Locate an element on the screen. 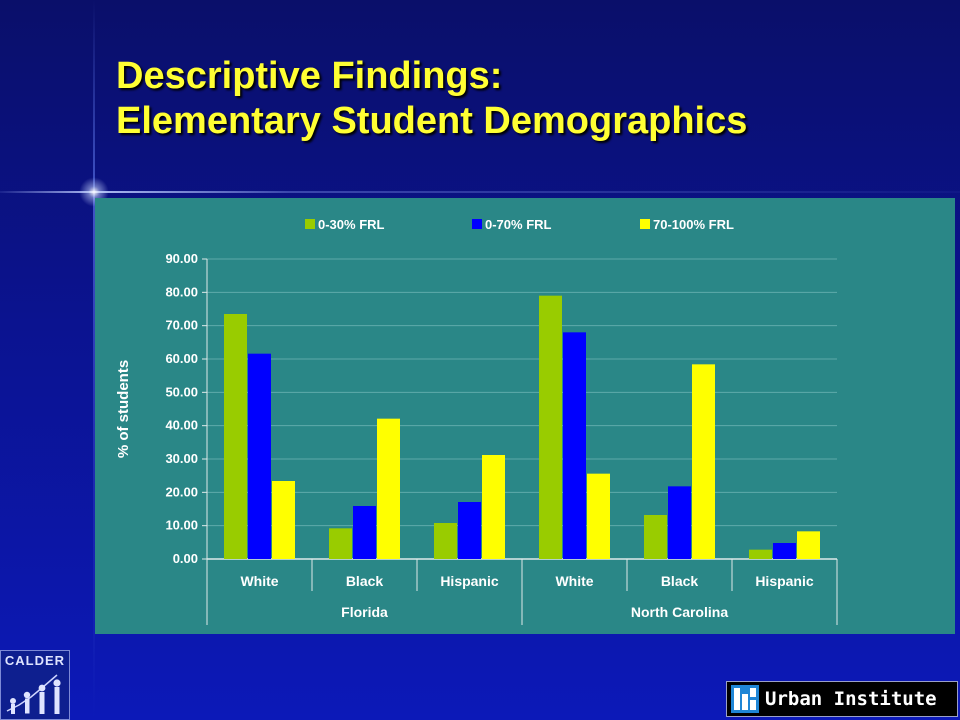 Image resolution: width=960 pixels, height=720 pixels. y-tick-label: 10.00 is located at coordinates (181, 525).